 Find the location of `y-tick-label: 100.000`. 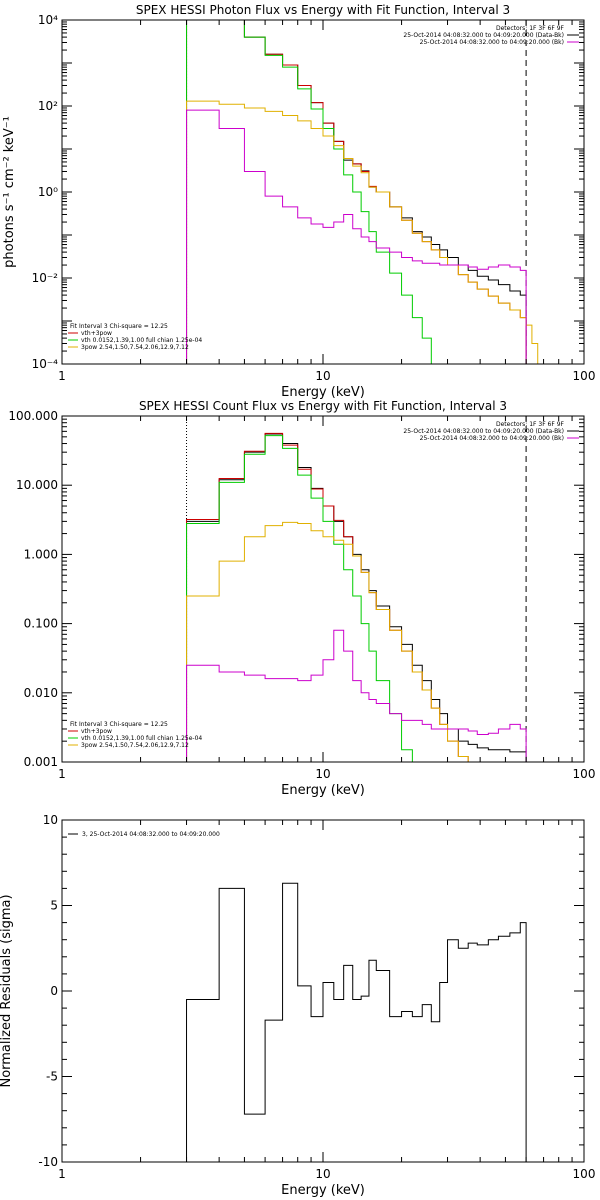

y-tick-label: 100.000 is located at coordinates (33, 416).